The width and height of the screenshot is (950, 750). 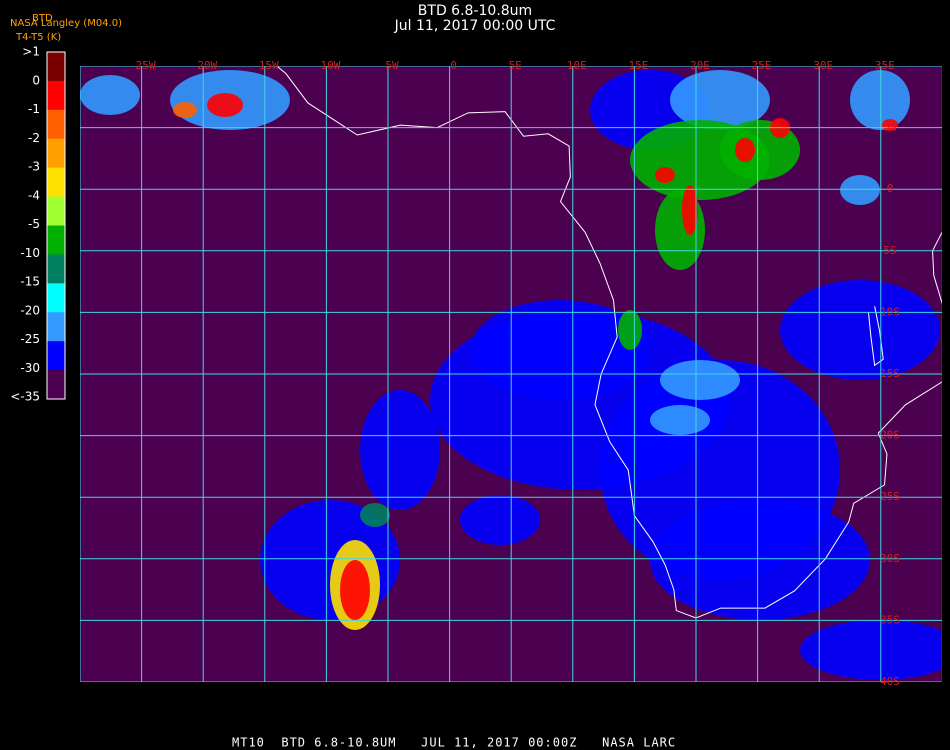 I want to click on colorbar-label: <-35, so click(x=25, y=397).